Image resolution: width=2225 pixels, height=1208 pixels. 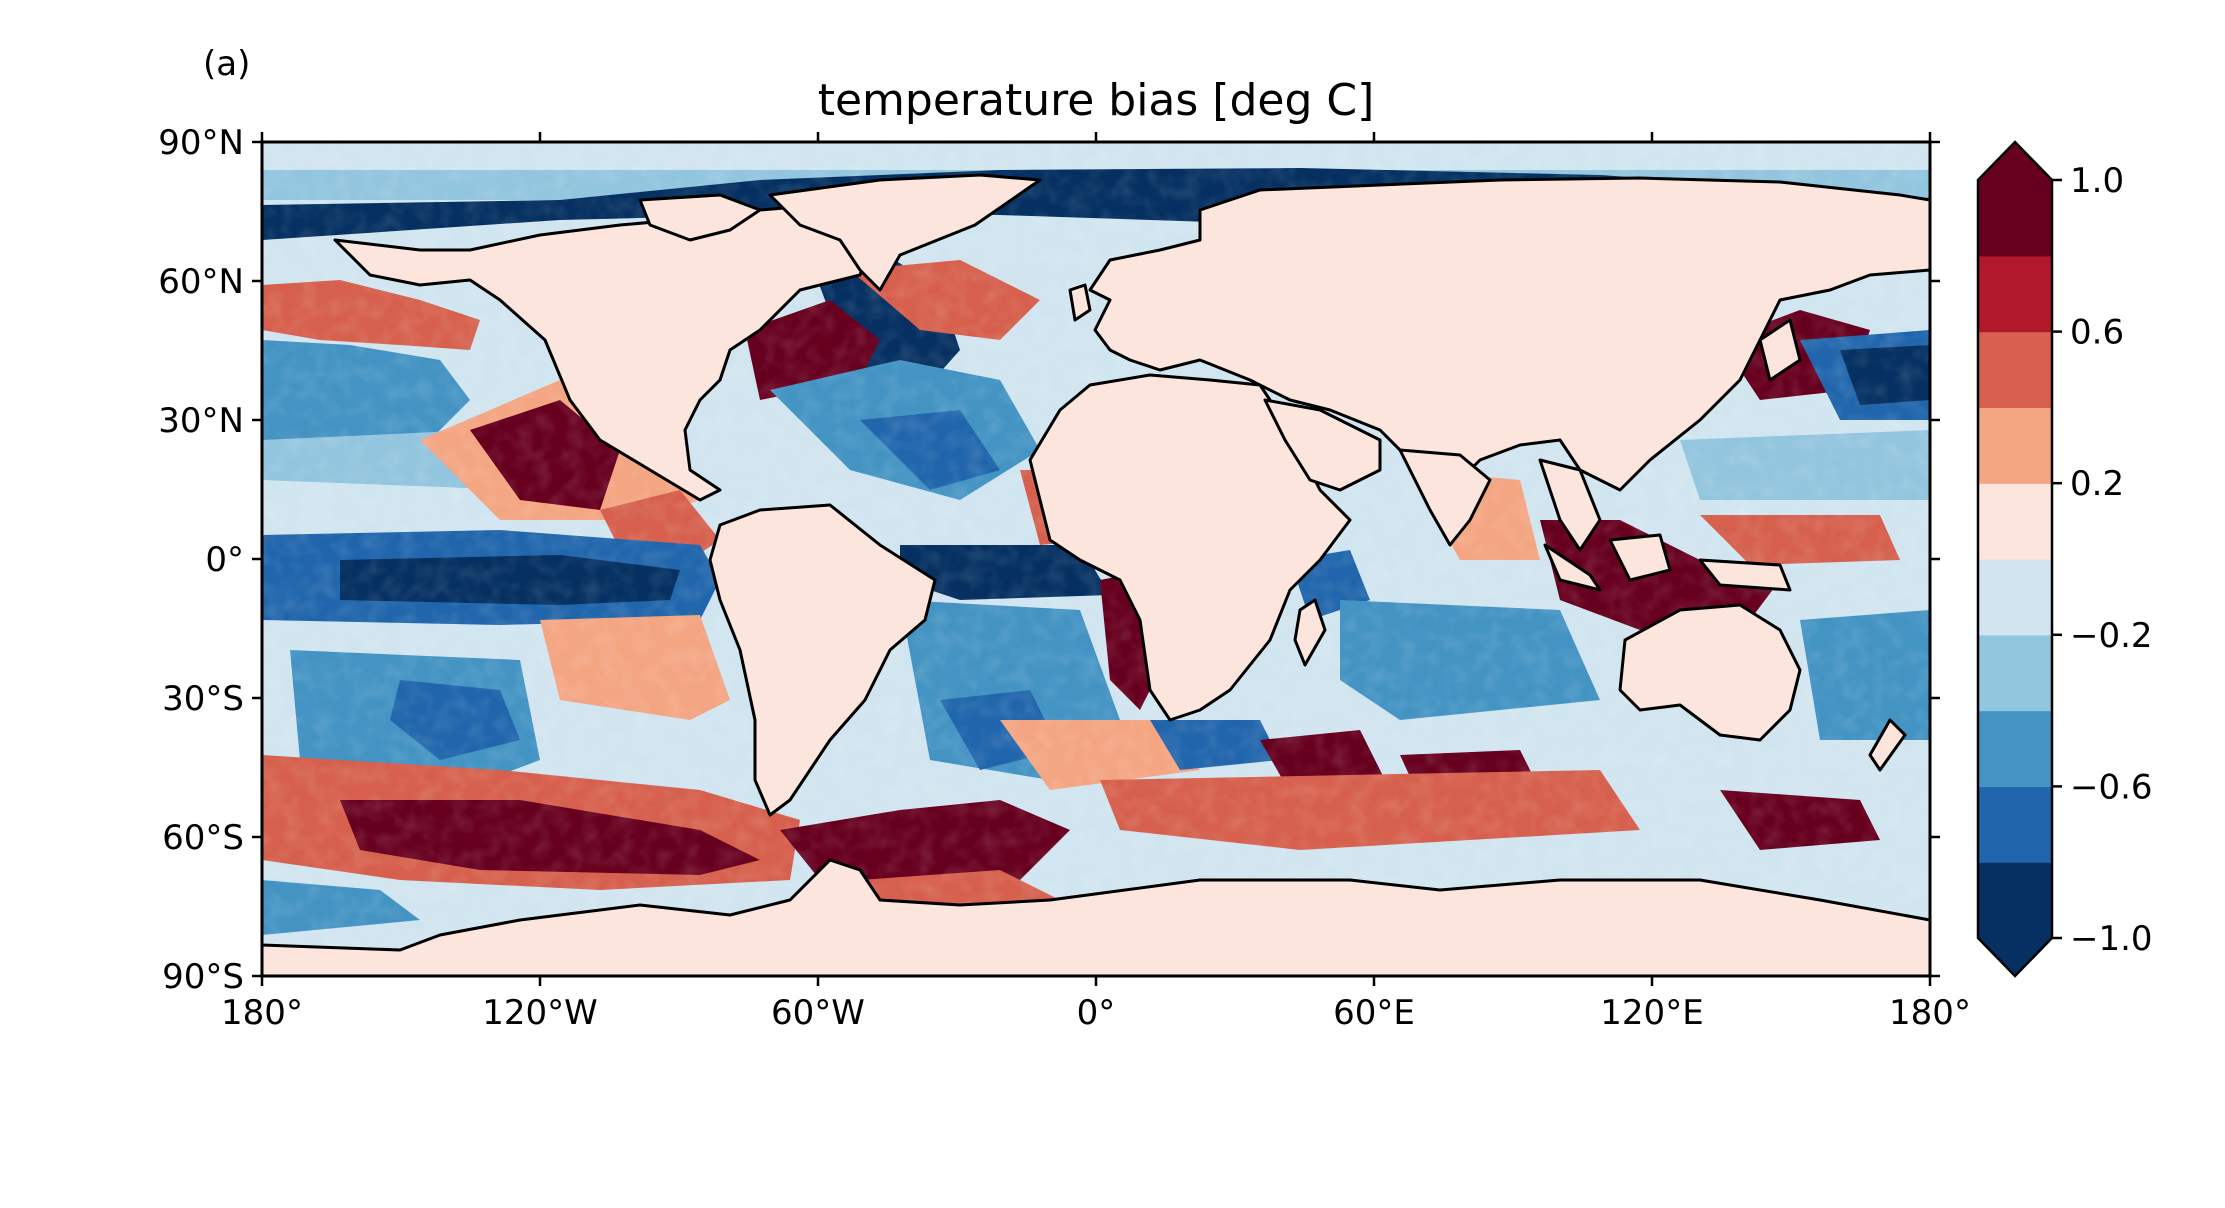 I want to click on south-america, so click(x=822, y=660).